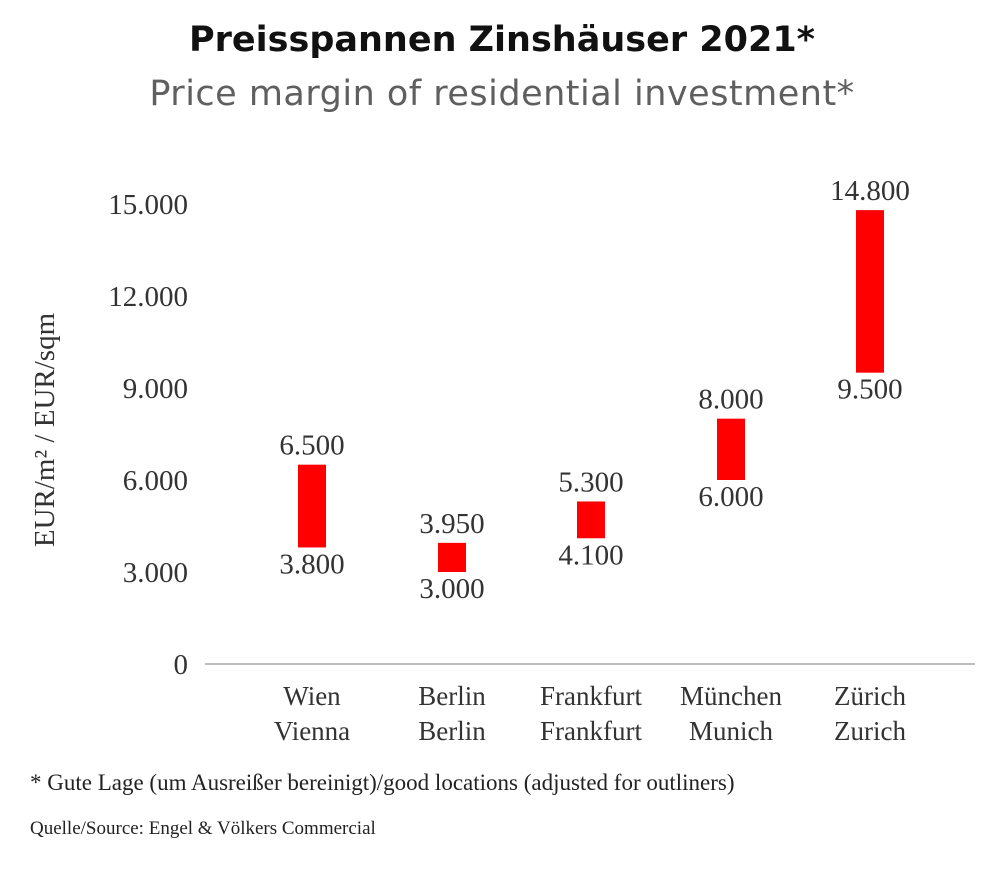 The width and height of the screenshot is (1004, 874). Describe the element at coordinates (870, 696) in the screenshot. I see `x-tick-label: Zürich` at that location.